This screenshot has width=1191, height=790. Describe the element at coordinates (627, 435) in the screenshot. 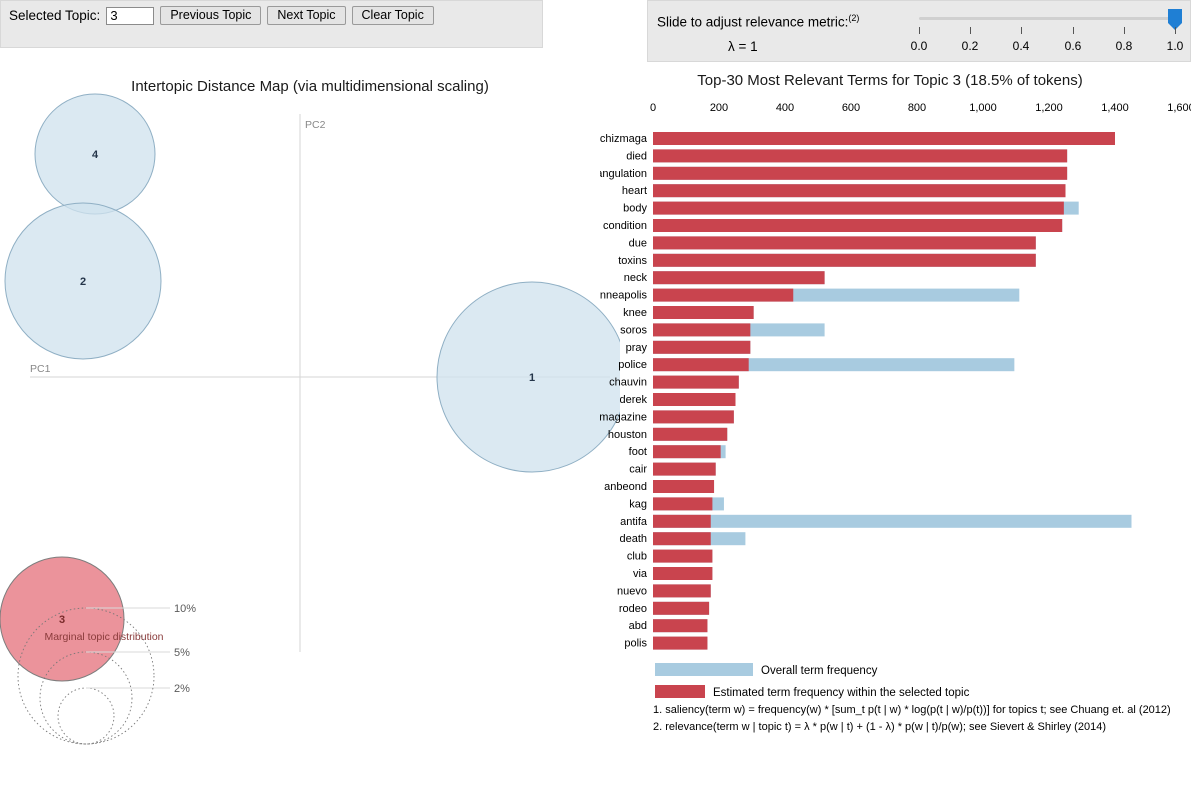

I see `term-label: houston` at that location.